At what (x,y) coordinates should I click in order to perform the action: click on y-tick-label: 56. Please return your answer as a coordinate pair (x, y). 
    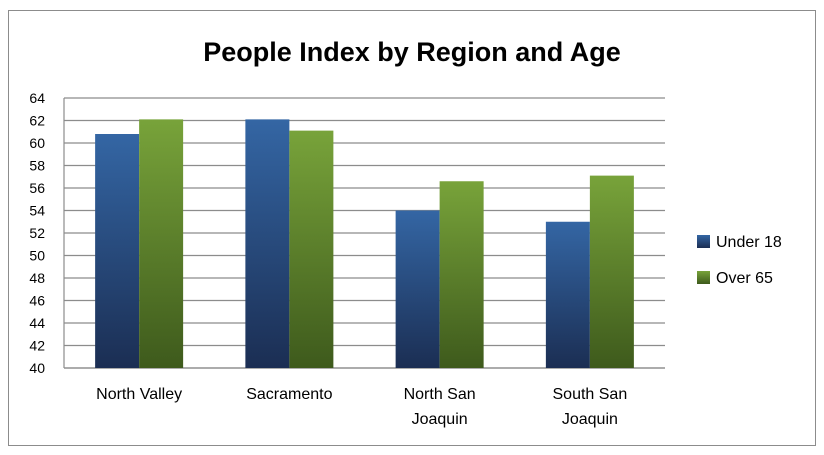
    Looking at the image, I should click on (37, 188).